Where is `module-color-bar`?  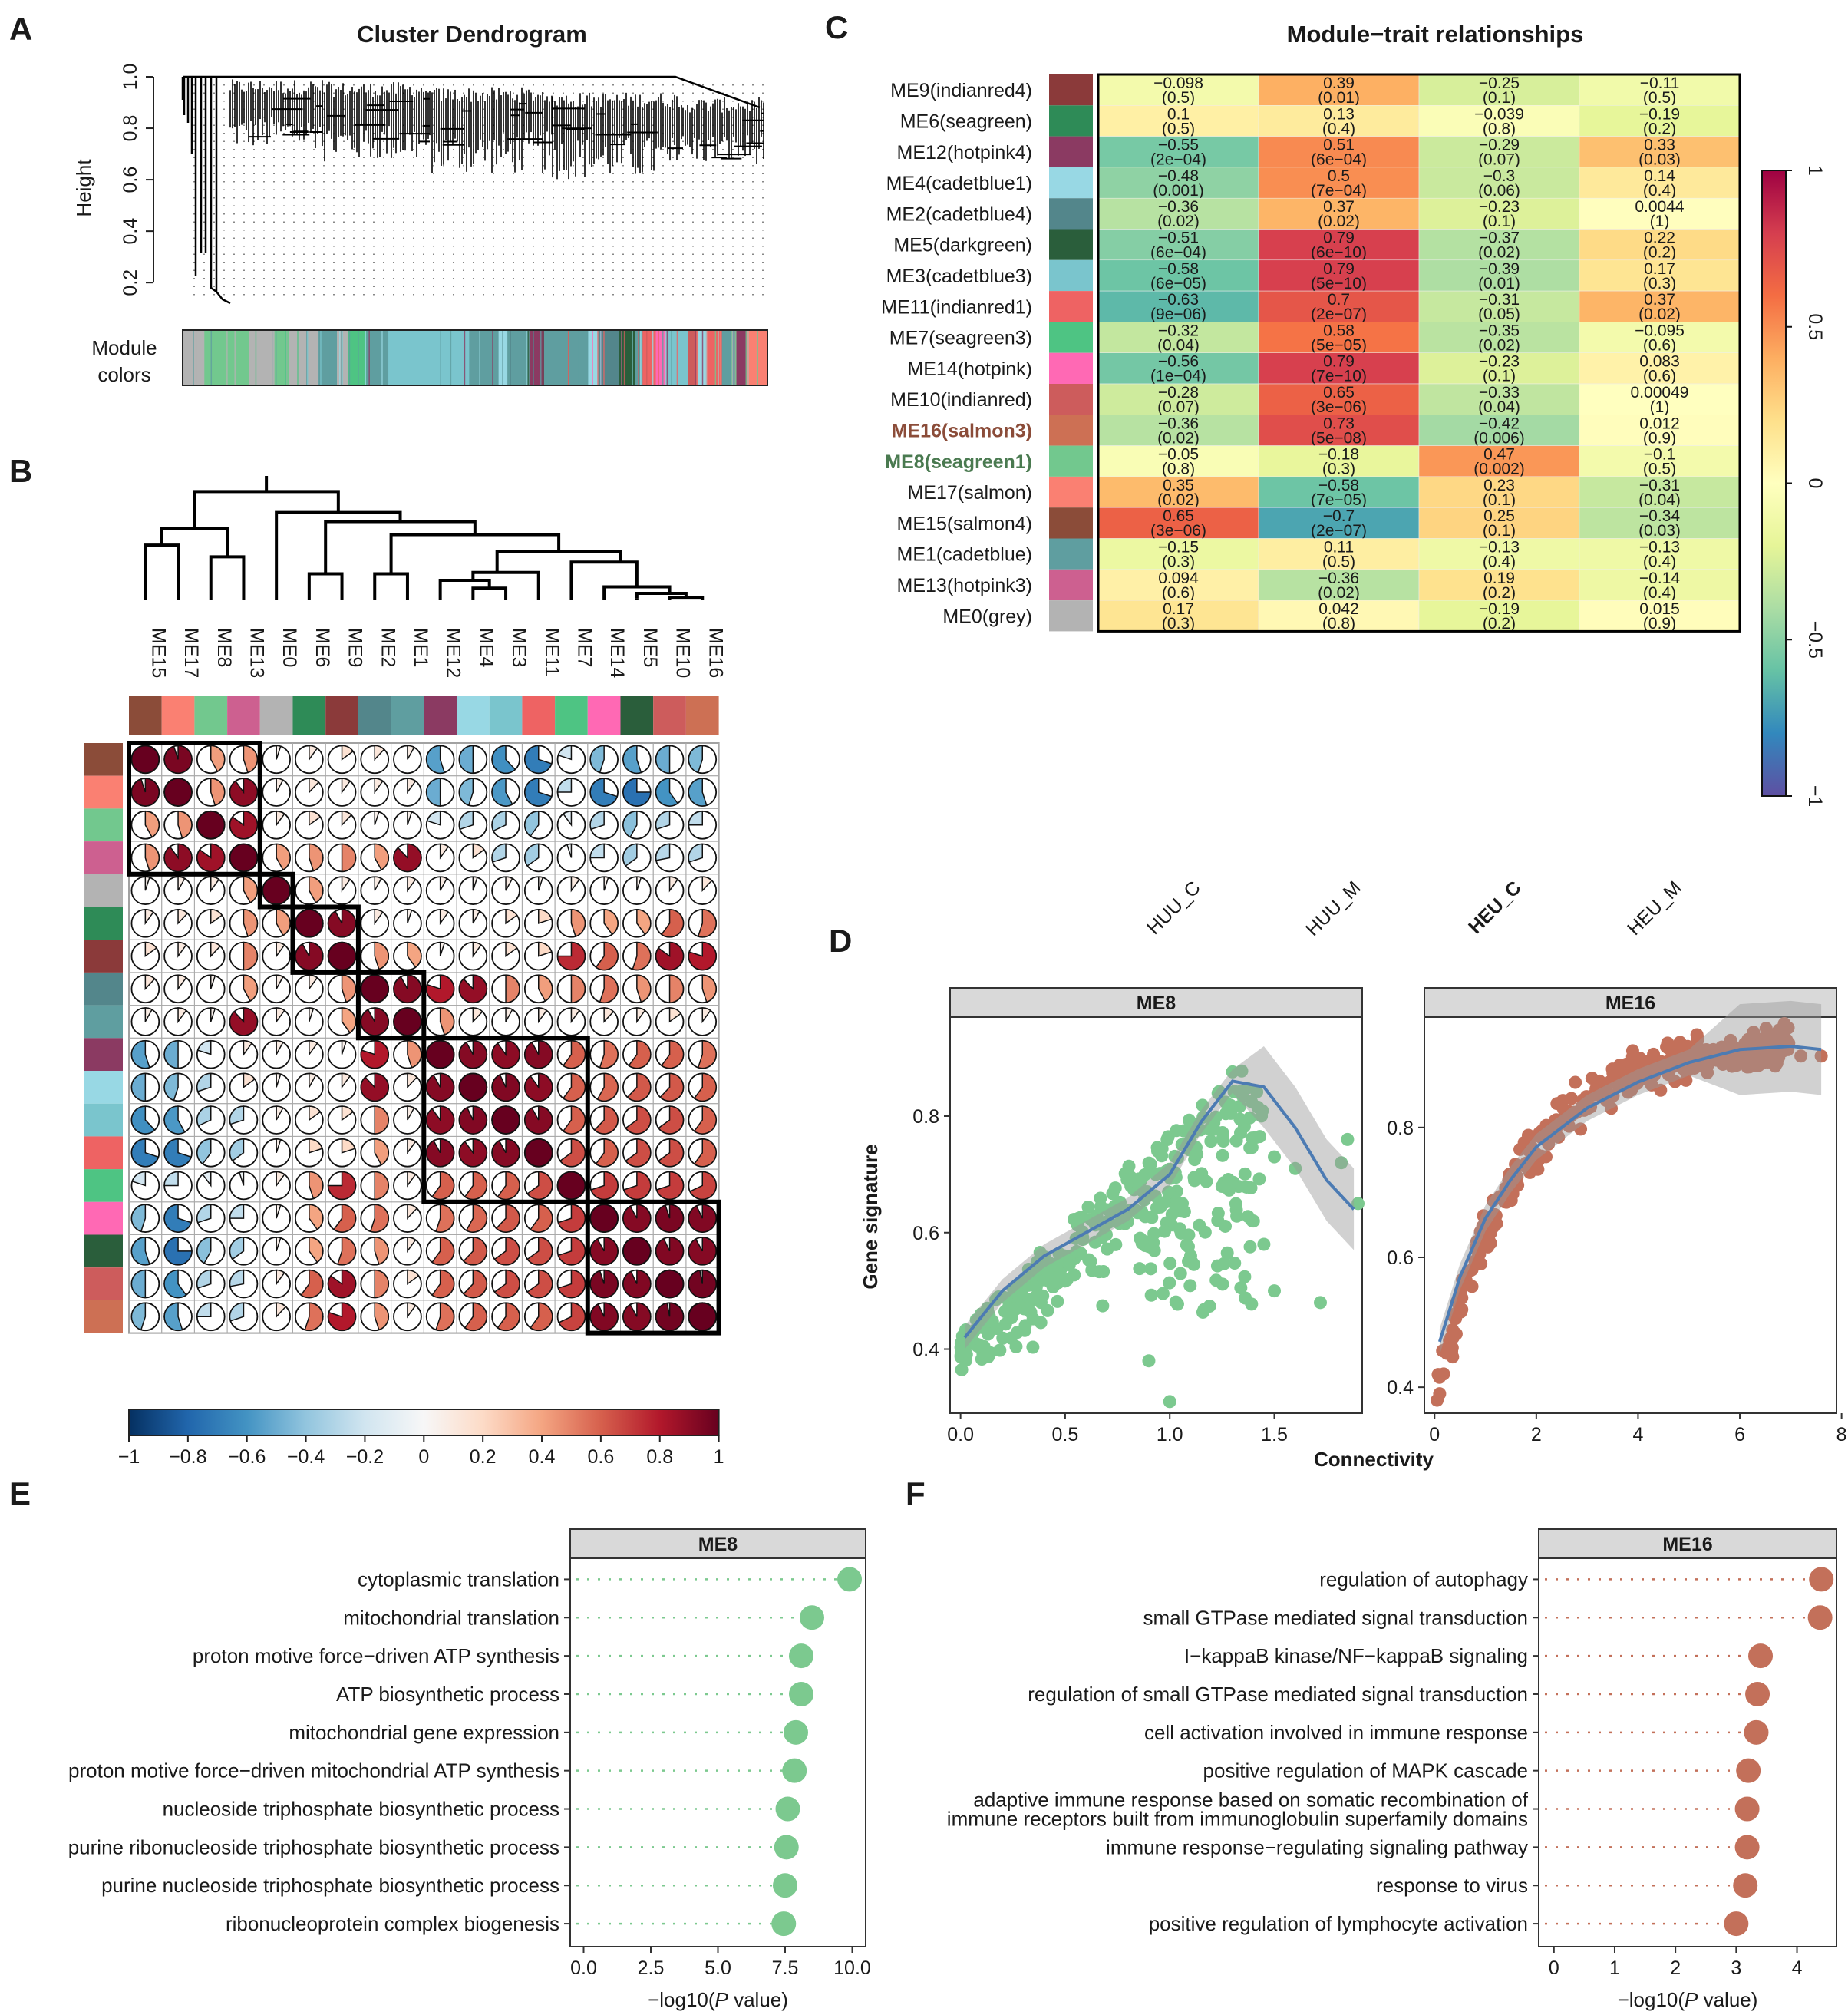 module-color-bar is located at coordinates (475, 357).